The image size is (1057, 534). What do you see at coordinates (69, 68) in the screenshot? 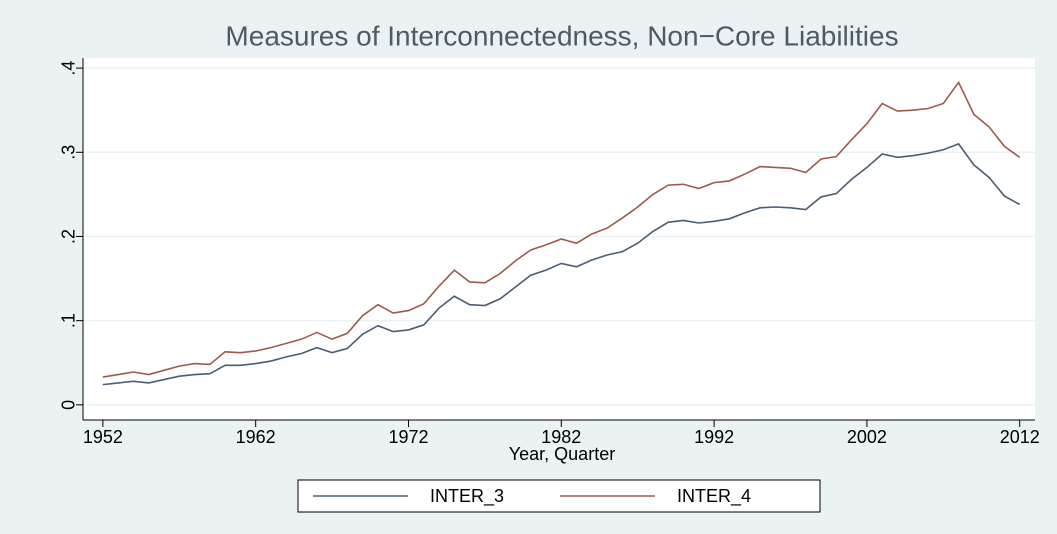
I see `y-tick-label: .4` at bounding box center [69, 68].